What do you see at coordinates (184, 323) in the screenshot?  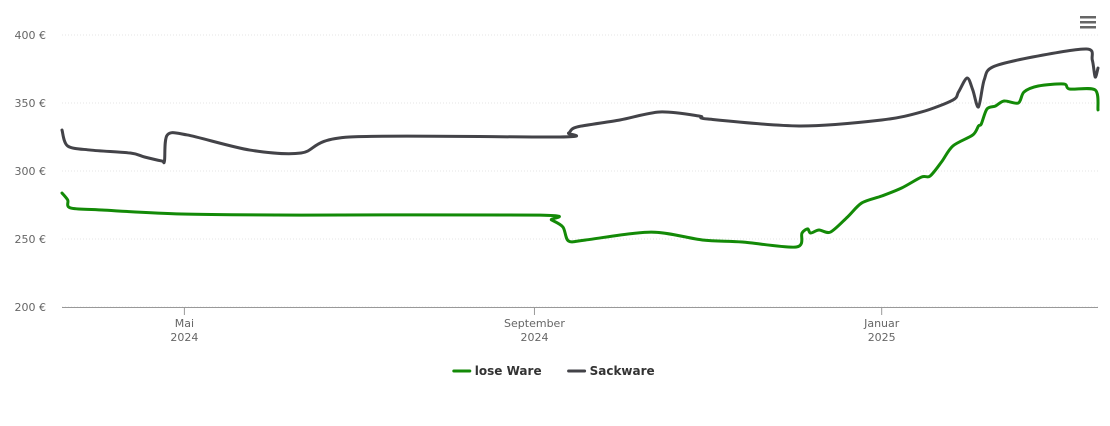 I see `x-tick-label: Mai` at bounding box center [184, 323].